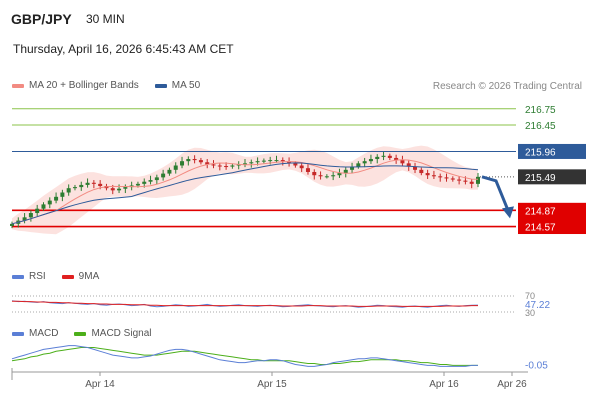 The height and width of the screenshot is (400, 590). What do you see at coordinates (552, 218) in the screenshot?
I see `support-zone-tag` at bounding box center [552, 218].